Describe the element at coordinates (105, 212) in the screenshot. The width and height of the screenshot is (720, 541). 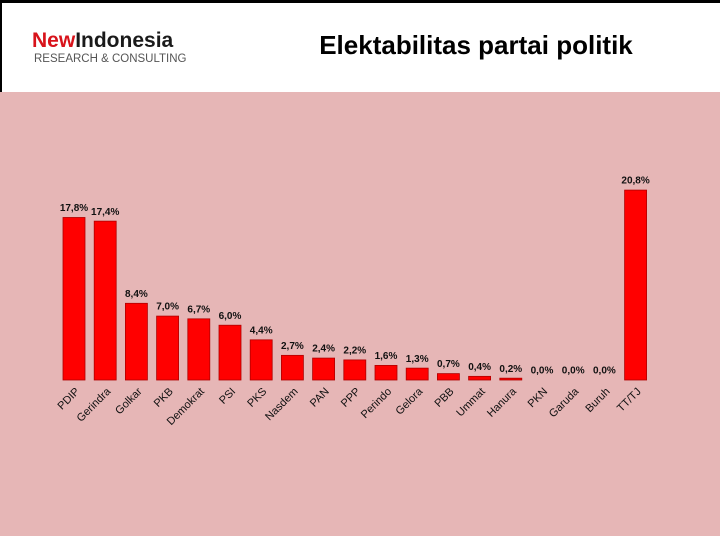
I see `value-label: 17,4%` at that location.